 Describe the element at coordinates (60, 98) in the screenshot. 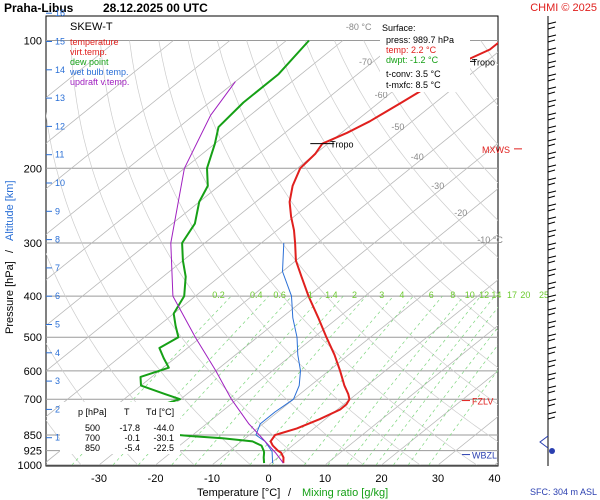

I see `altitude-tick-label: 13` at that location.